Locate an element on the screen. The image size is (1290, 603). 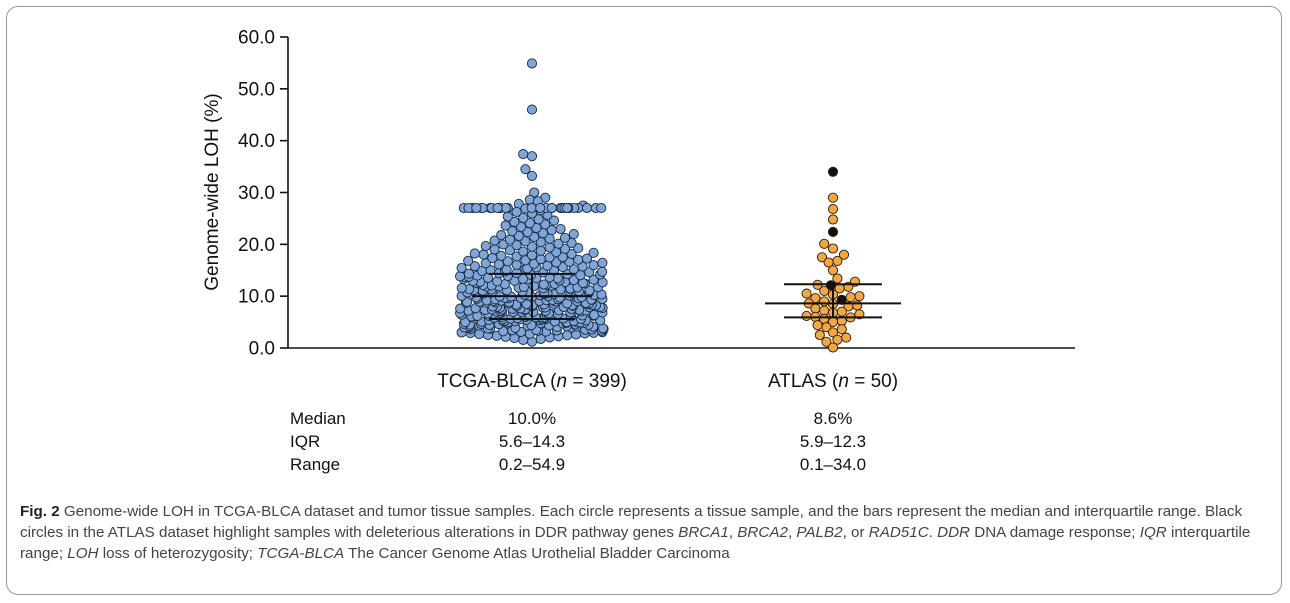
y-tick-label: 60.0 is located at coordinates (256, 38).